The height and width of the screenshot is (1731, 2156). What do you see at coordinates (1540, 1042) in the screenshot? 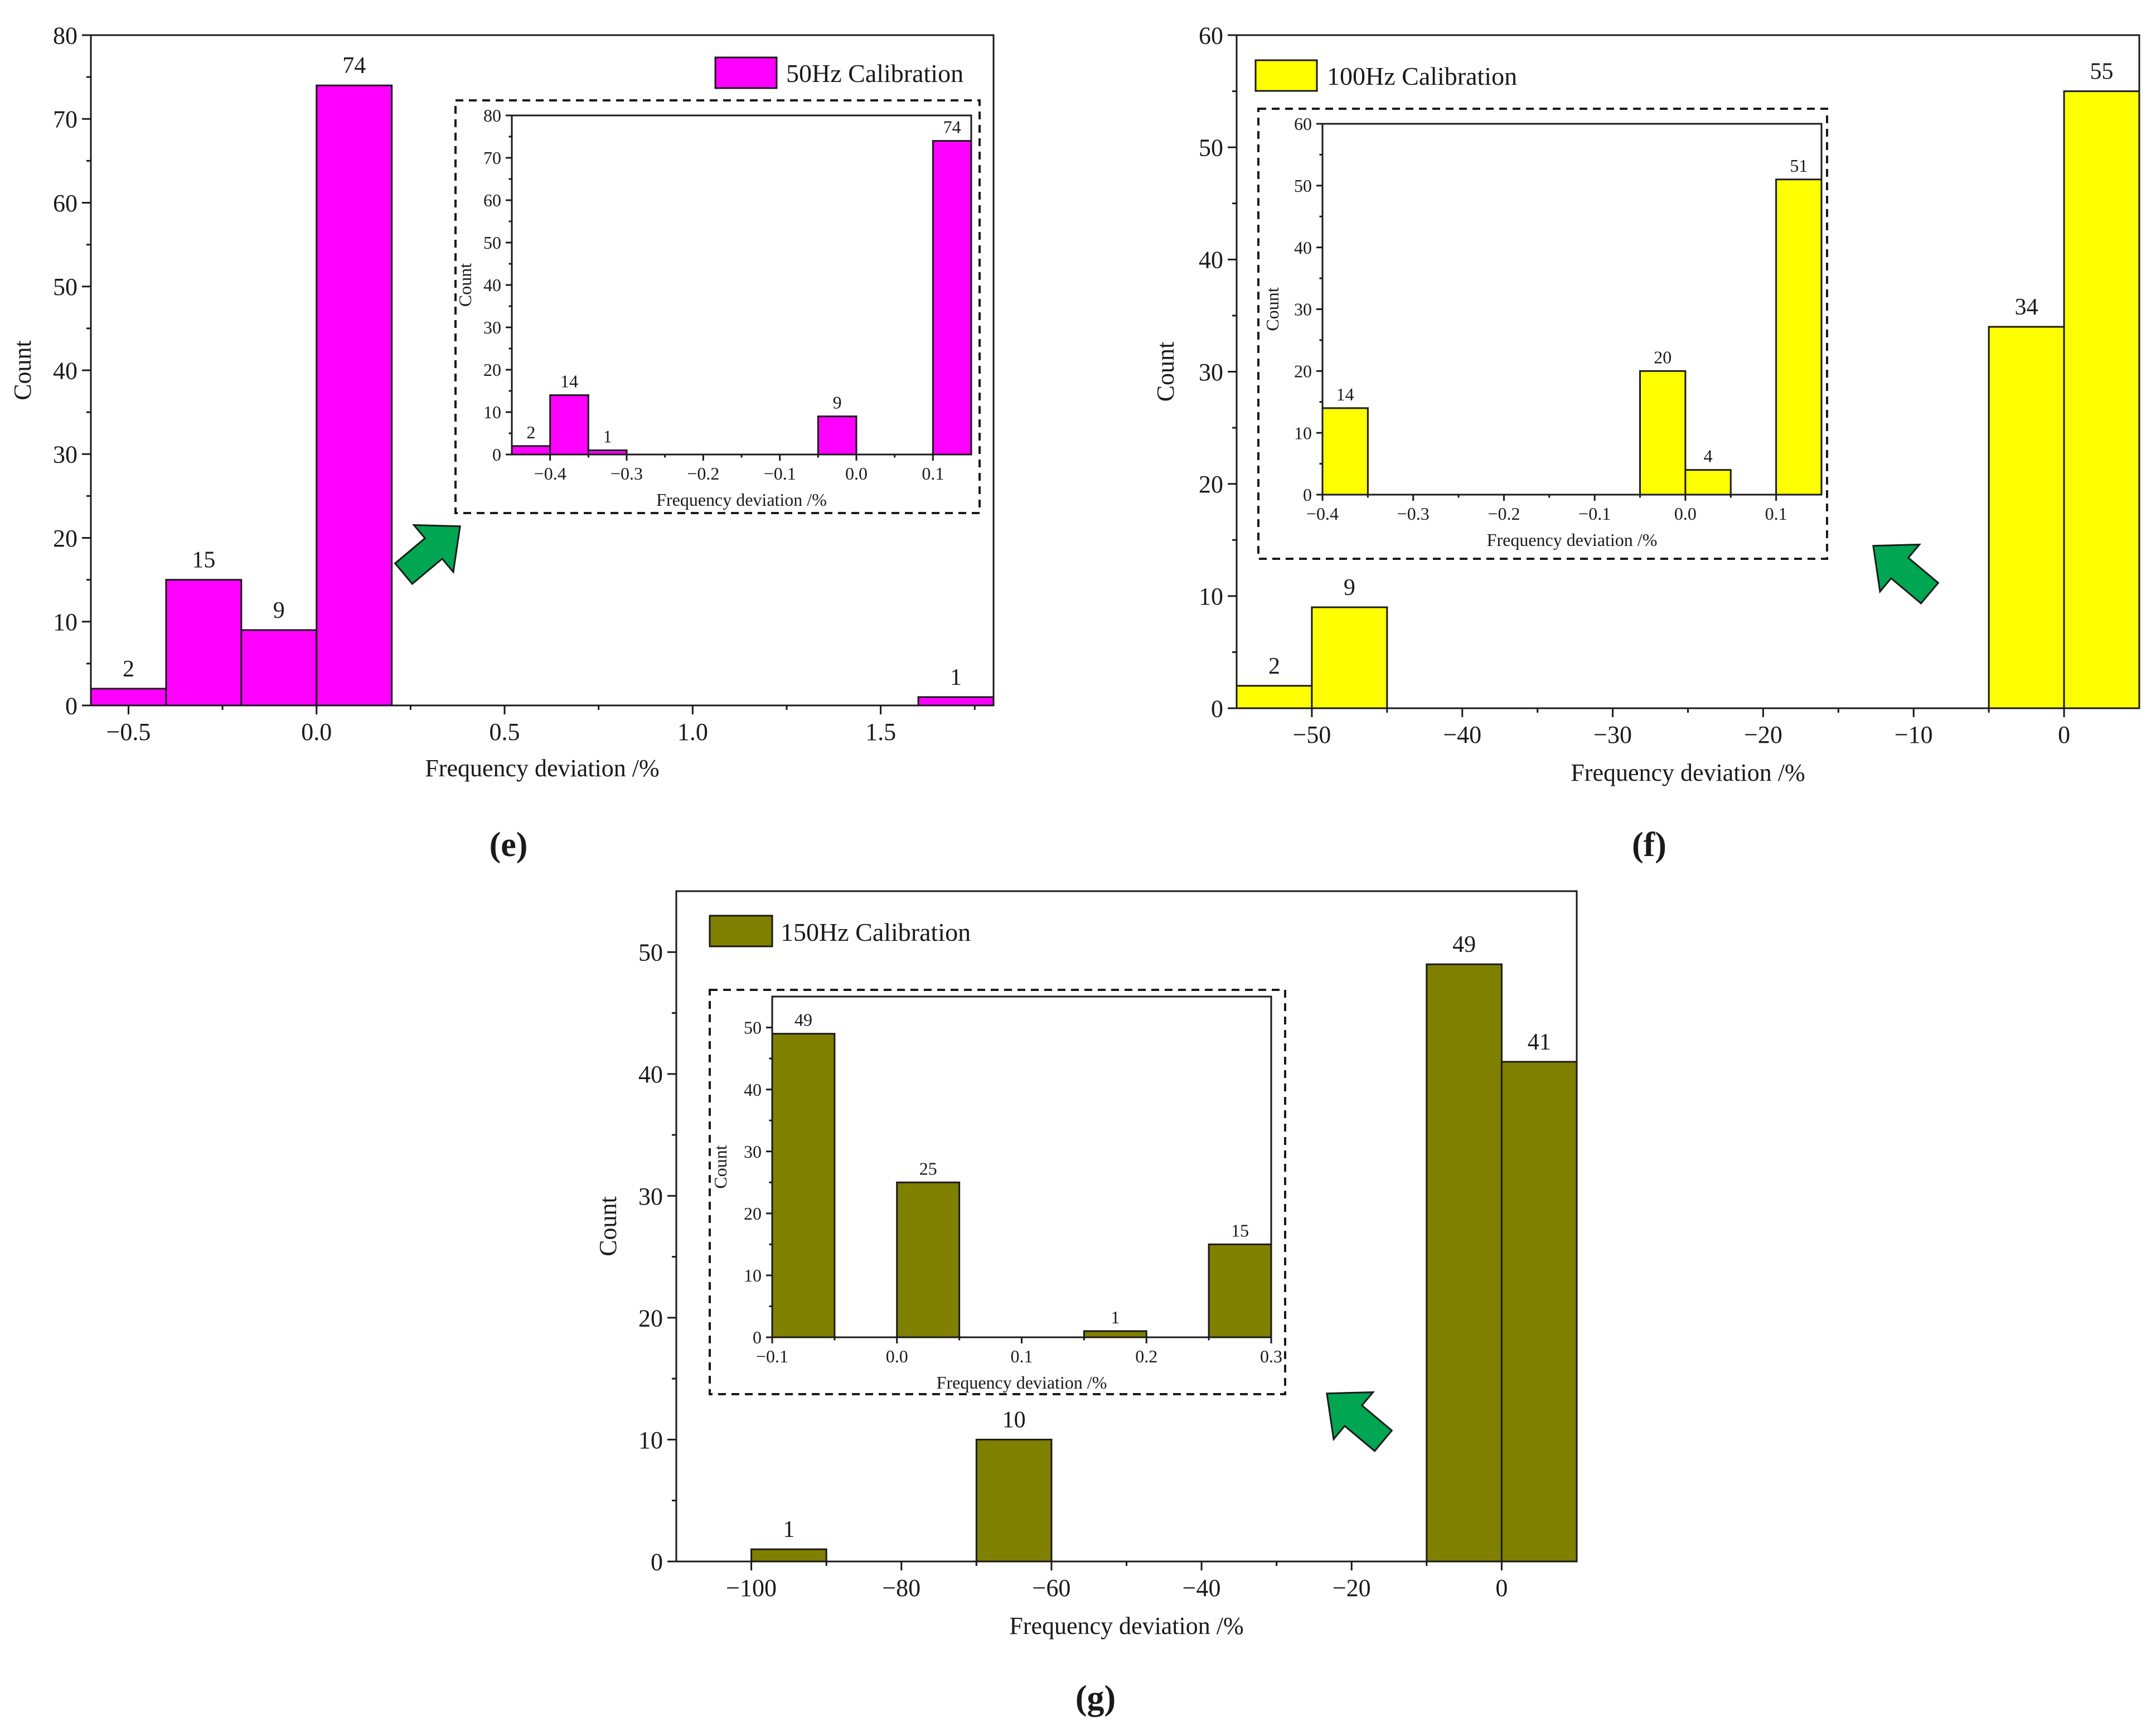
I see `bar-value-label: 41` at bounding box center [1540, 1042].